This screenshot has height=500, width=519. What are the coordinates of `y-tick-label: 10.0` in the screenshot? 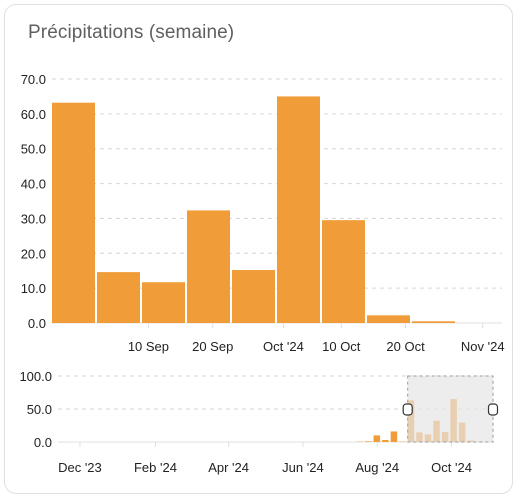 It's located at (33, 288).